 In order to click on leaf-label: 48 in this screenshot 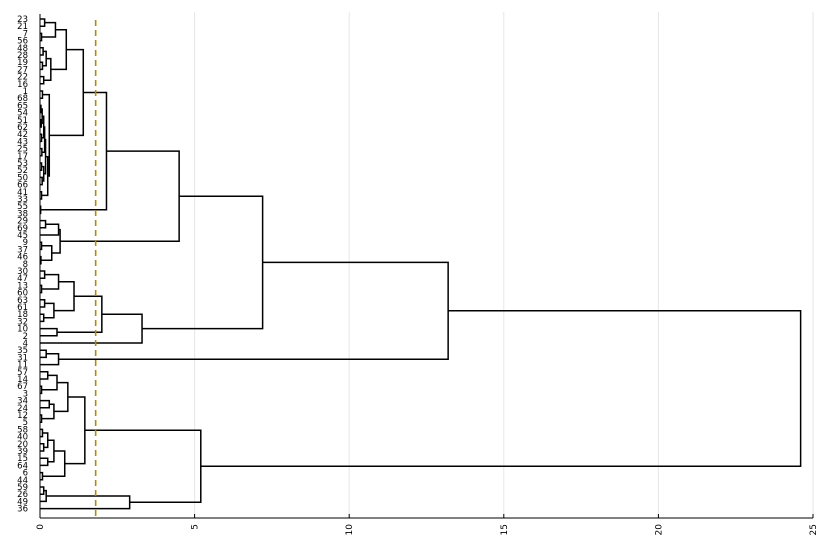, I will do `click(22, 49)`.